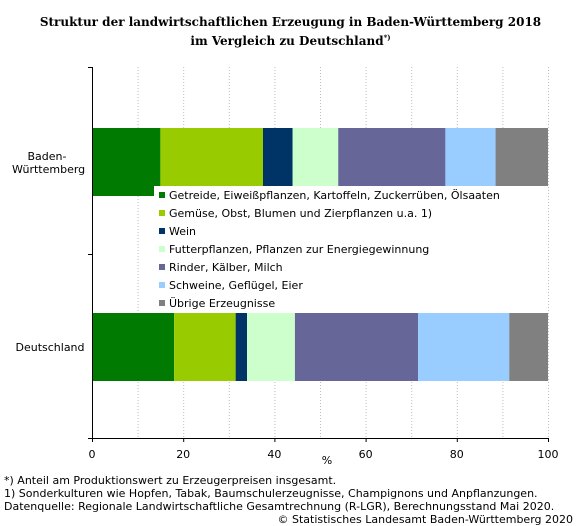 The image size is (581, 526). What do you see at coordinates (274, 454) in the screenshot?
I see `x-tick-label: 40` at bounding box center [274, 454].